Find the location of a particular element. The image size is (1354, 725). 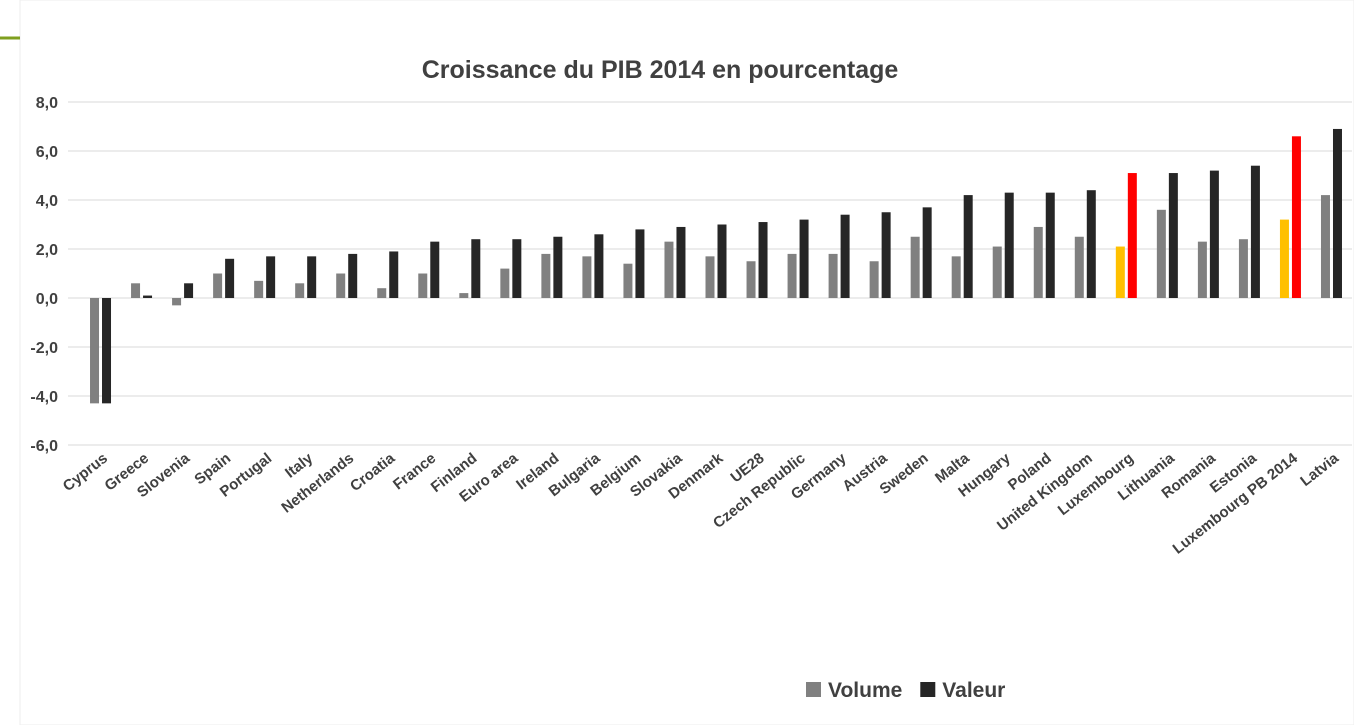

legend-label: Volume is located at coordinates (865, 690).